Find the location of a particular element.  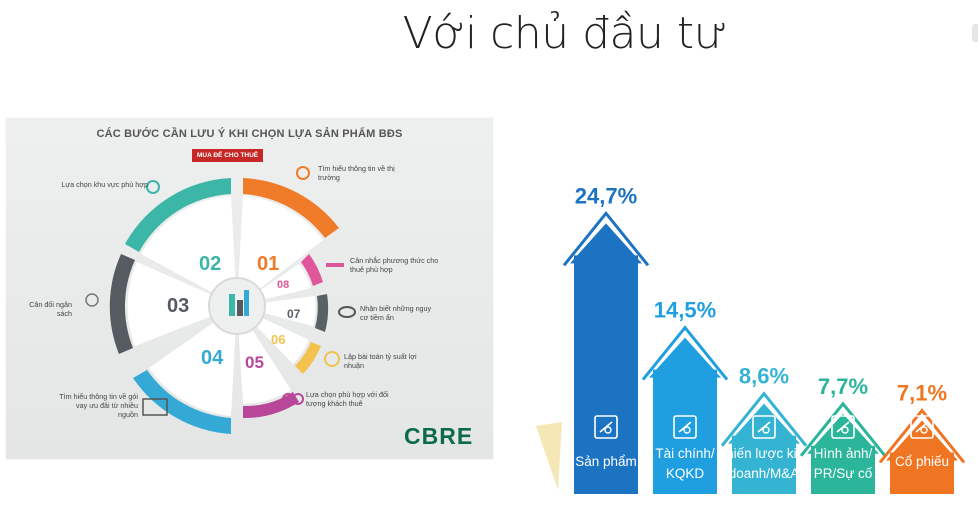

decorative-wedge is located at coordinates (549, 456).